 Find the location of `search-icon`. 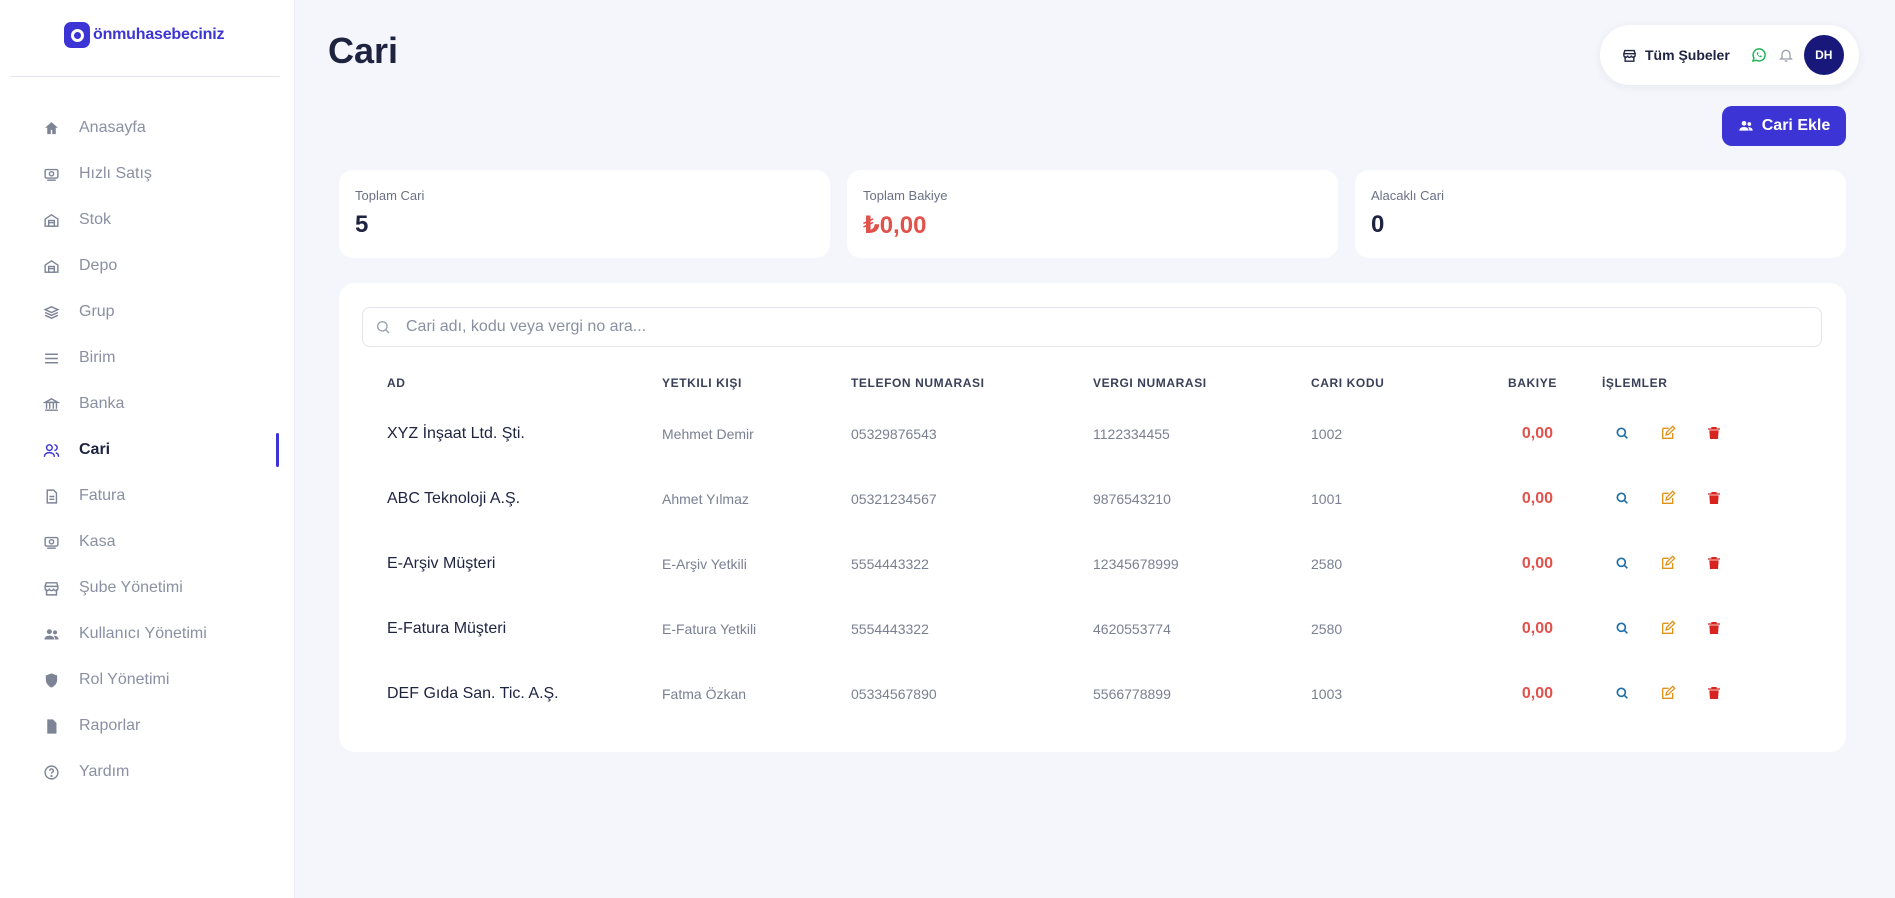

search-icon is located at coordinates (383, 327).